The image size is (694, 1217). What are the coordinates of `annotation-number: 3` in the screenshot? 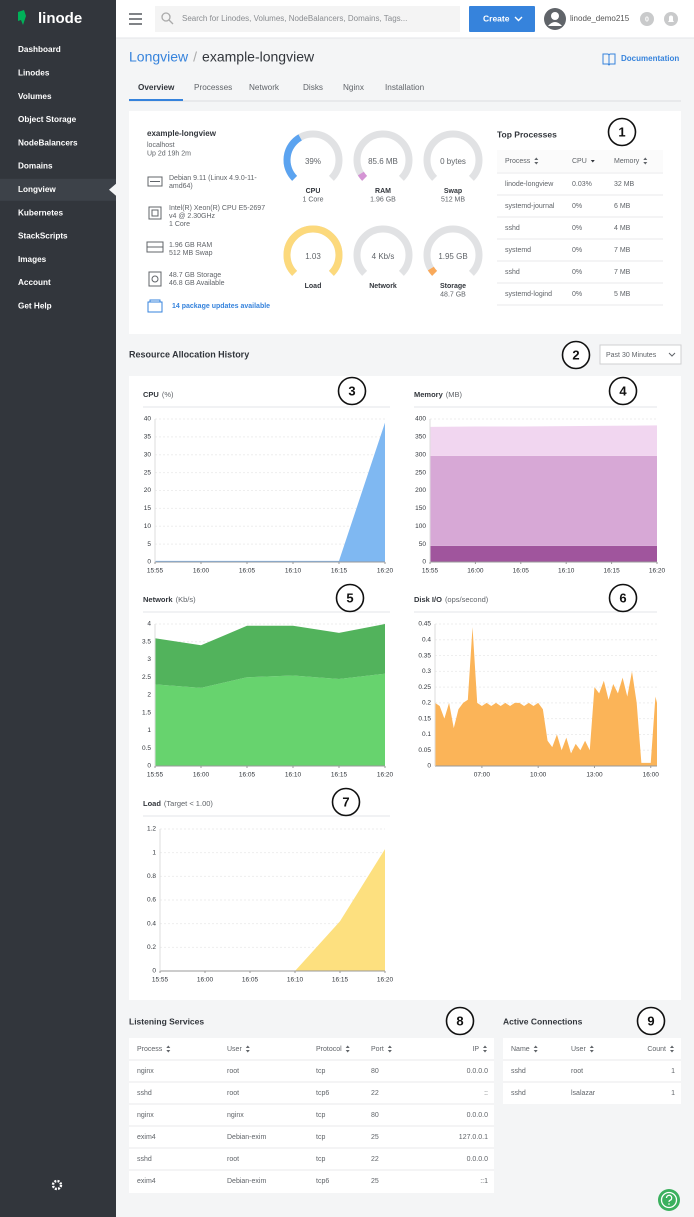 It's located at (351, 390).